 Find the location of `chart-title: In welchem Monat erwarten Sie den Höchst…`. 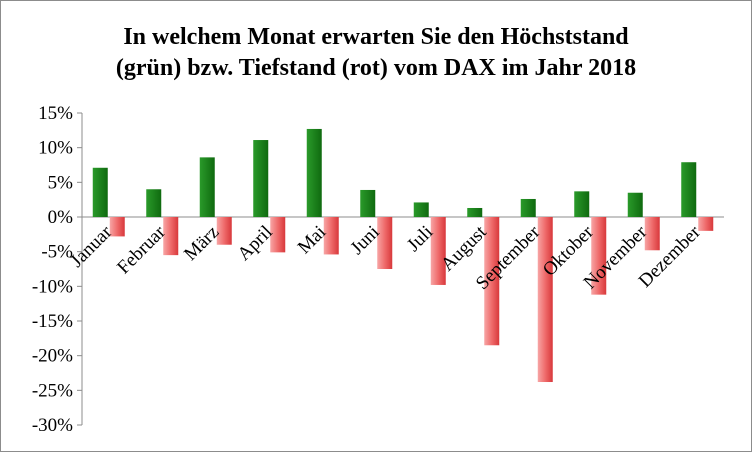

chart-title: In welchem Monat erwarten Sie den Höchst… is located at coordinates (376, 53).